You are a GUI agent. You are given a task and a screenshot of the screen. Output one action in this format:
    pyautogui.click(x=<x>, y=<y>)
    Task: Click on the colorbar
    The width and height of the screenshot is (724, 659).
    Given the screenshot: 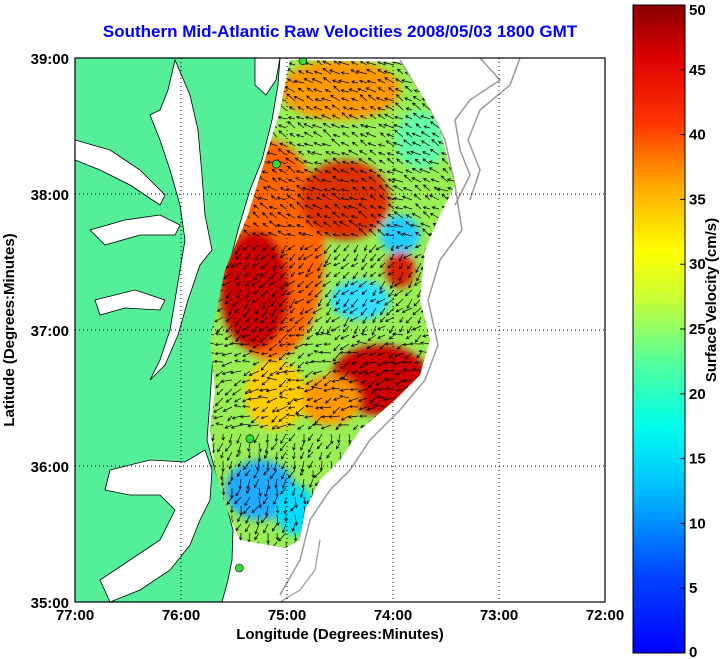 What is the action you would take?
    pyautogui.click(x=659, y=329)
    